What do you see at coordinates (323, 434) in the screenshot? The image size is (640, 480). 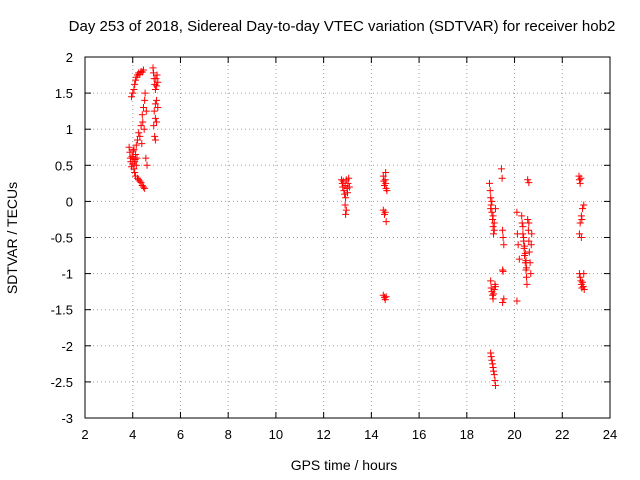 I see `x-tick-label: 12` at bounding box center [323, 434].